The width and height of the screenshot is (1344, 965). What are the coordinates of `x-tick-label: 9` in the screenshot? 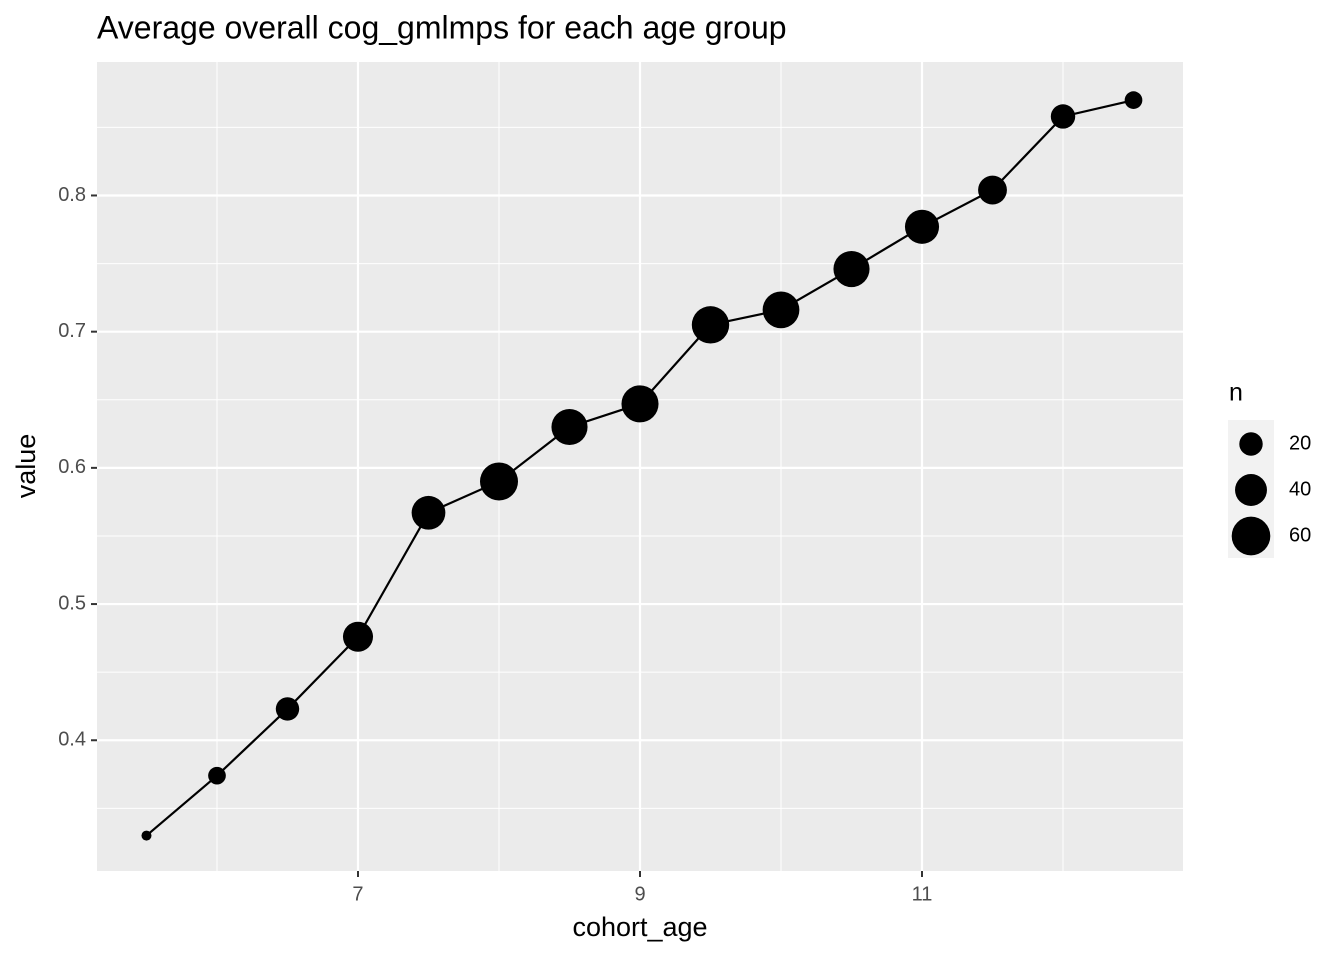 It's located at (639, 894).